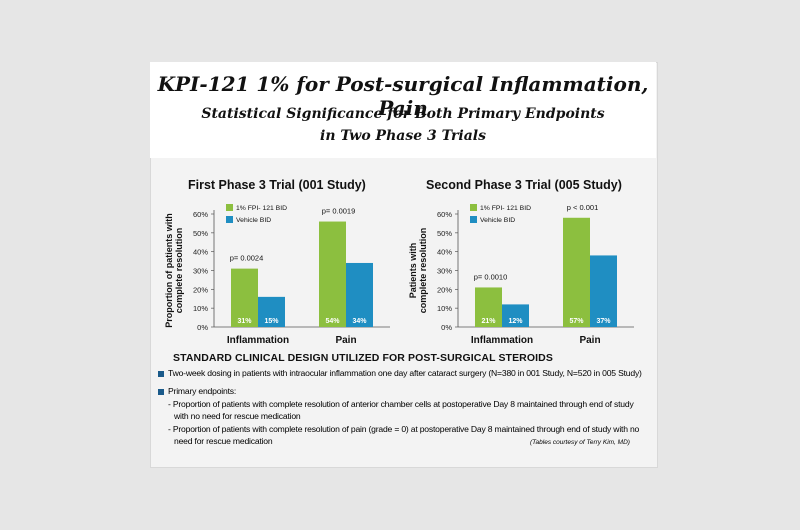 Image resolution: width=800 pixels, height=530 pixels. I want to click on p-value-label: p= 0.0019, so click(339, 211).